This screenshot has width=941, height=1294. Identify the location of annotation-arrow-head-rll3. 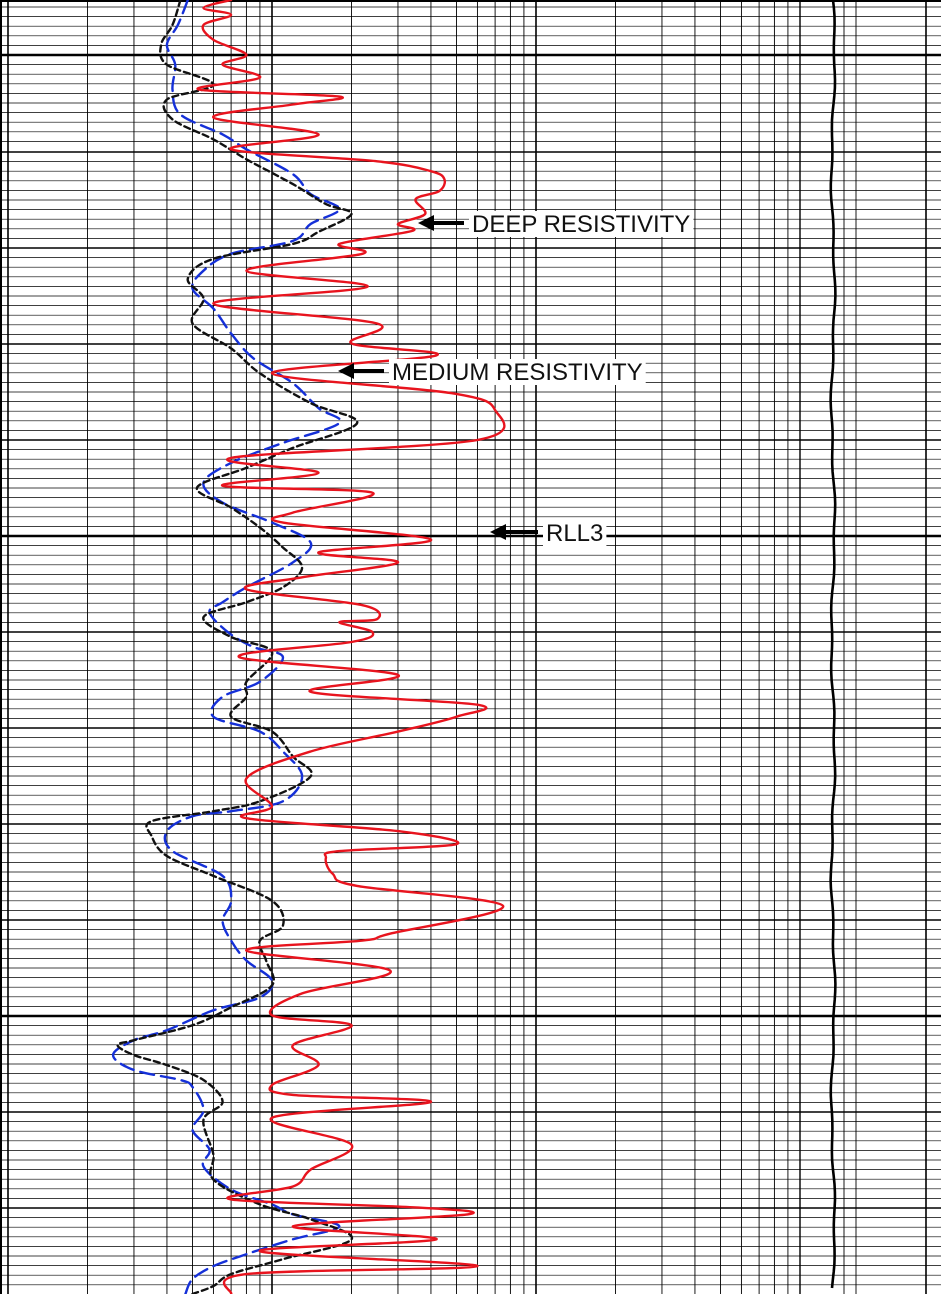
(498, 532).